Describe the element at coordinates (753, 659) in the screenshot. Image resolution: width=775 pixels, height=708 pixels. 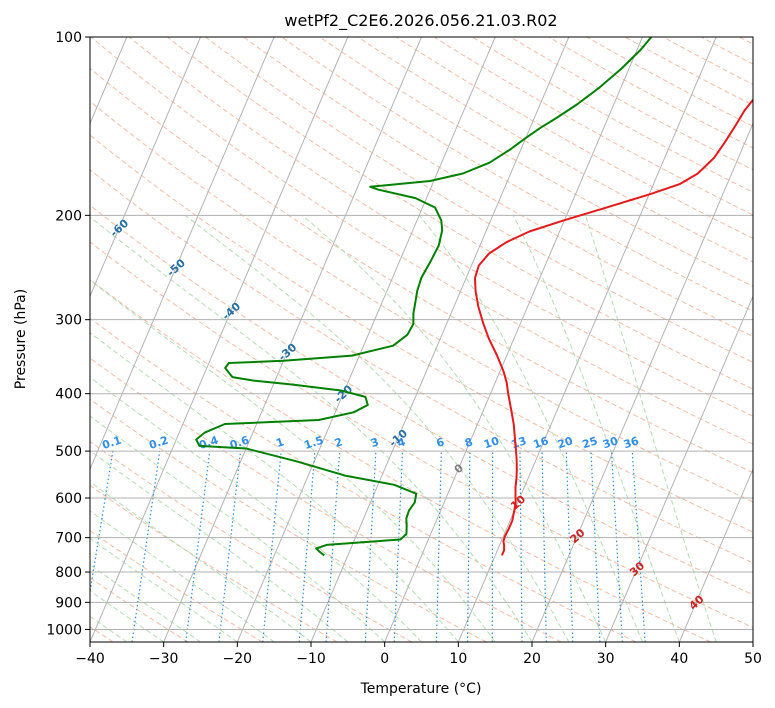
I see `x-tick-label: 50` at that location.